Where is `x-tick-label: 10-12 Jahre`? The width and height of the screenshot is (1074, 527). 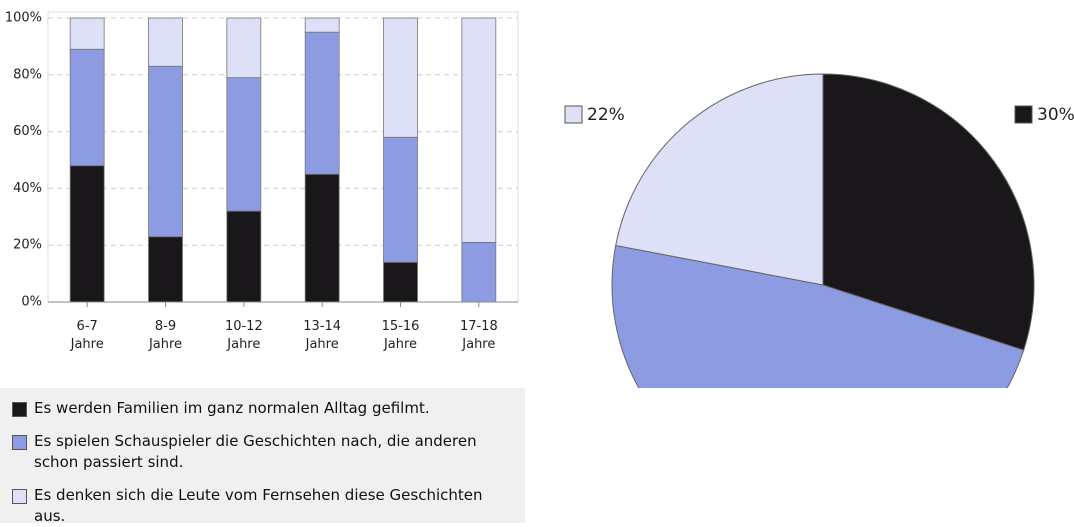 x-tick-label: 10-12 Jahre is located at coordinates (244, 335).